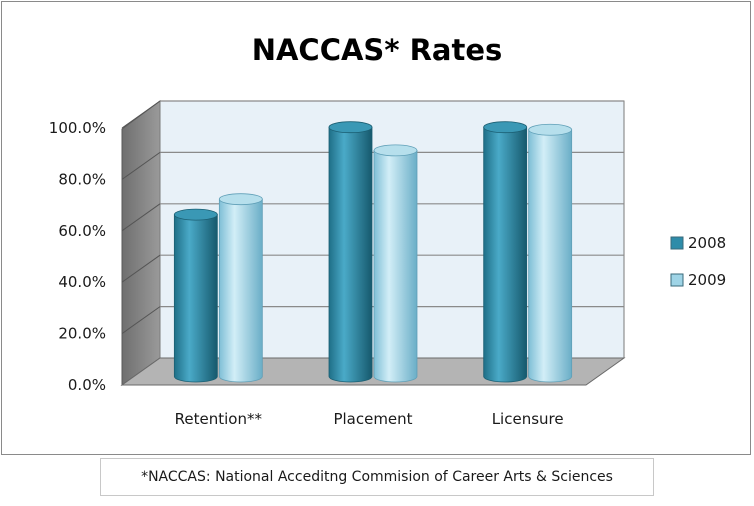 This screenshot has width=754, height=506. I want to click on bar-placement-2008, so click(350, 252).